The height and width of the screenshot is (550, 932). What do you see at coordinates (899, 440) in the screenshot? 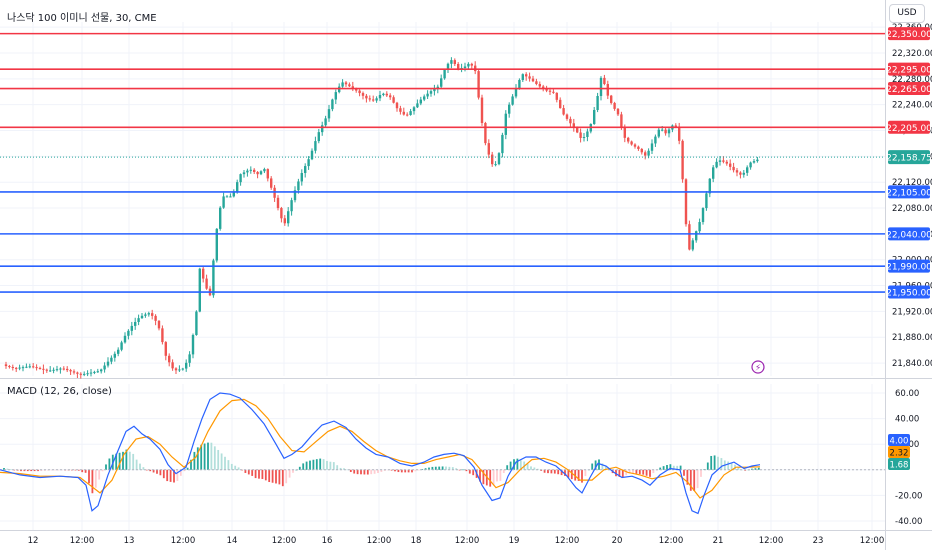
I see `macd-value-tag` at bounding box center [899, 440].